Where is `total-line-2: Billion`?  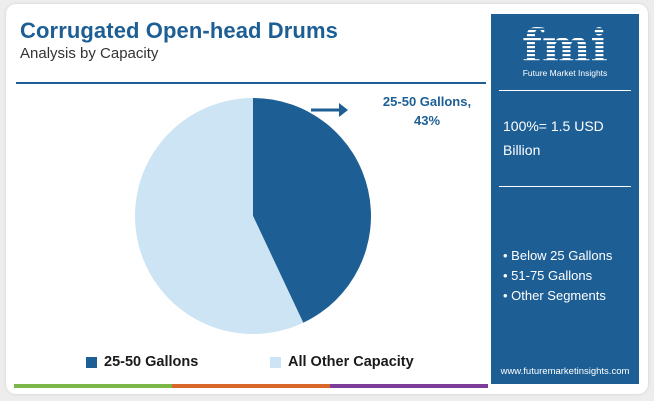
total-line-2: Billion is located at coordinates (522, 150).